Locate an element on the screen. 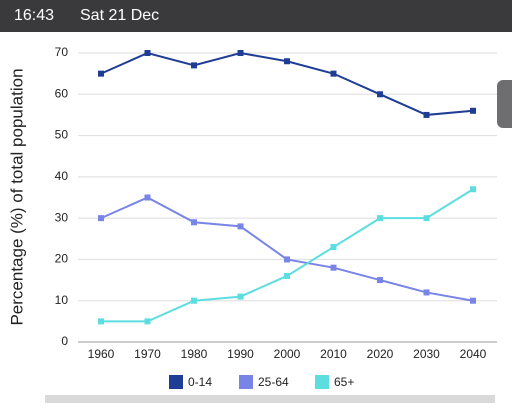 This screenshot has width=512, height=408. y-axis-label: Percentage (%) of total population is located at coordinates (16, 196).